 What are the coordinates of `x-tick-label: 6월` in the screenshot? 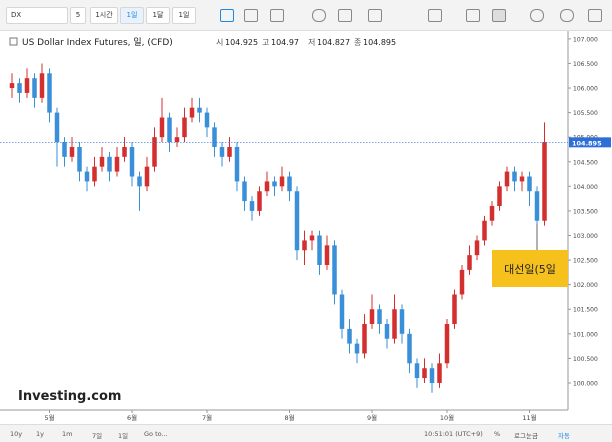 It's located at (132, 417).